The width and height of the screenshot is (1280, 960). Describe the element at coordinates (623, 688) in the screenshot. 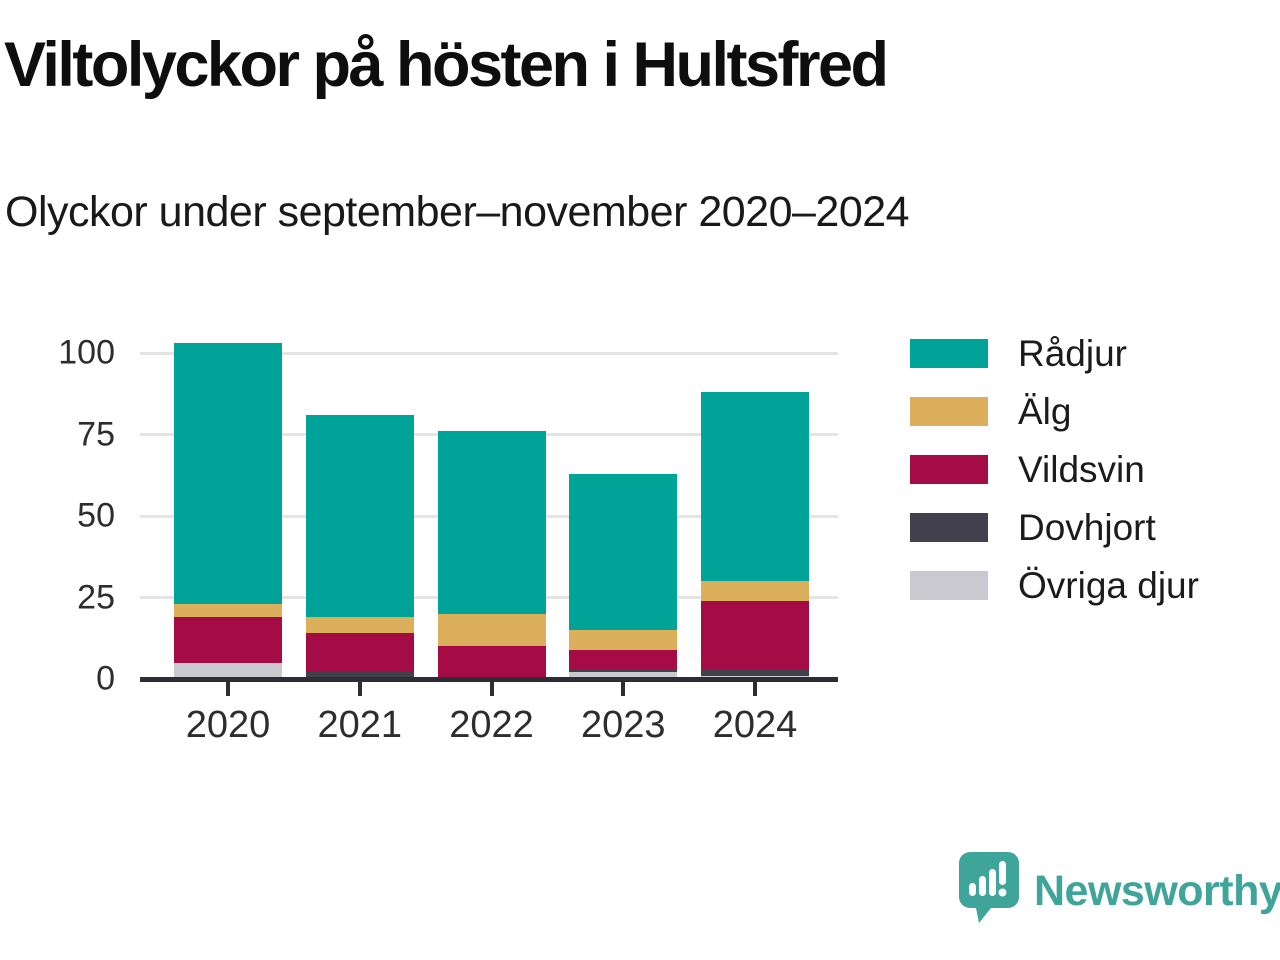

I see `x-tick-2023` at that location.